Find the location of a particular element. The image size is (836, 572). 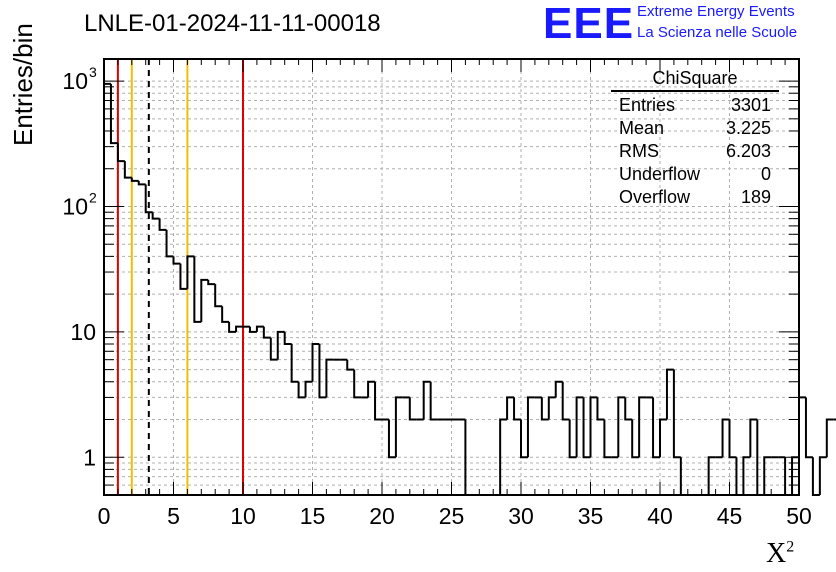

stats-title: ChiSquare is located at coordinates (695, 80).